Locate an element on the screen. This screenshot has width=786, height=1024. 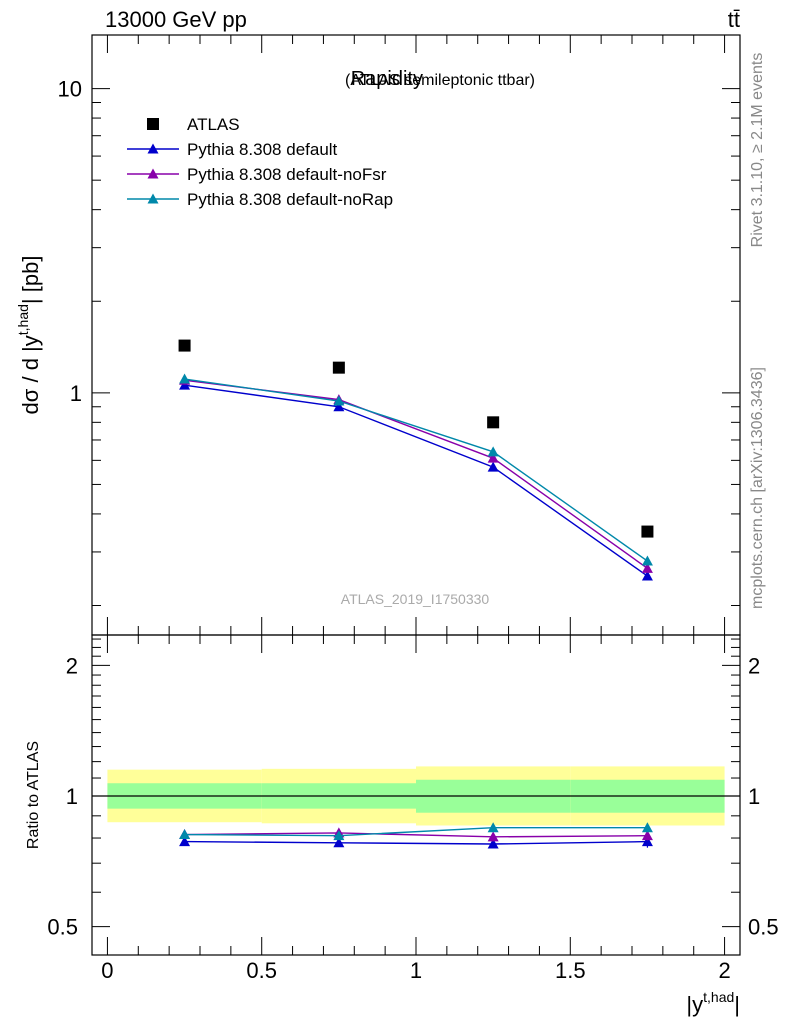
x-label-end: | is located at coordinates (737, 1004).